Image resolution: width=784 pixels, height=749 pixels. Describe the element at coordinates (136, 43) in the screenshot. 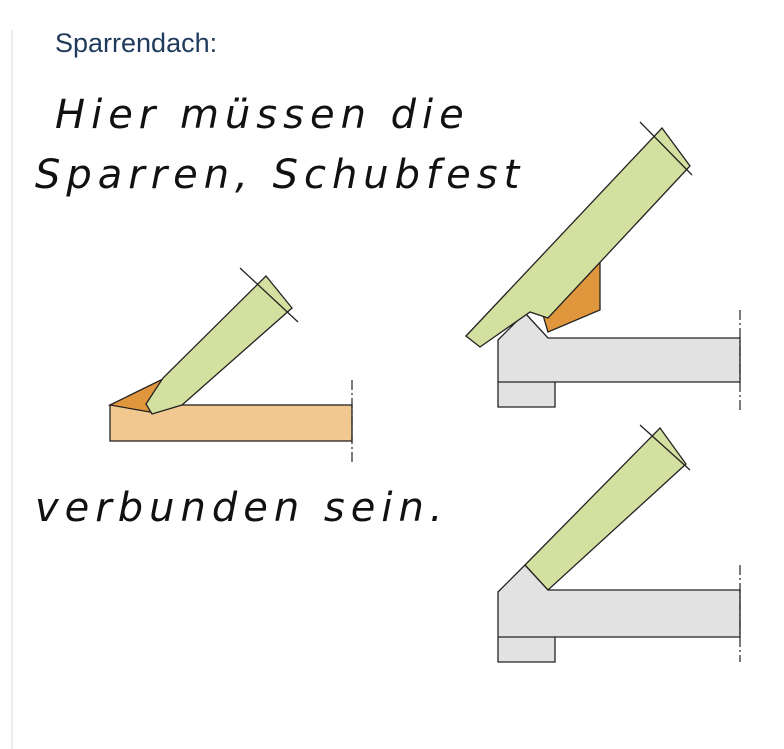

I see `title: Sparrendach:` at that location.